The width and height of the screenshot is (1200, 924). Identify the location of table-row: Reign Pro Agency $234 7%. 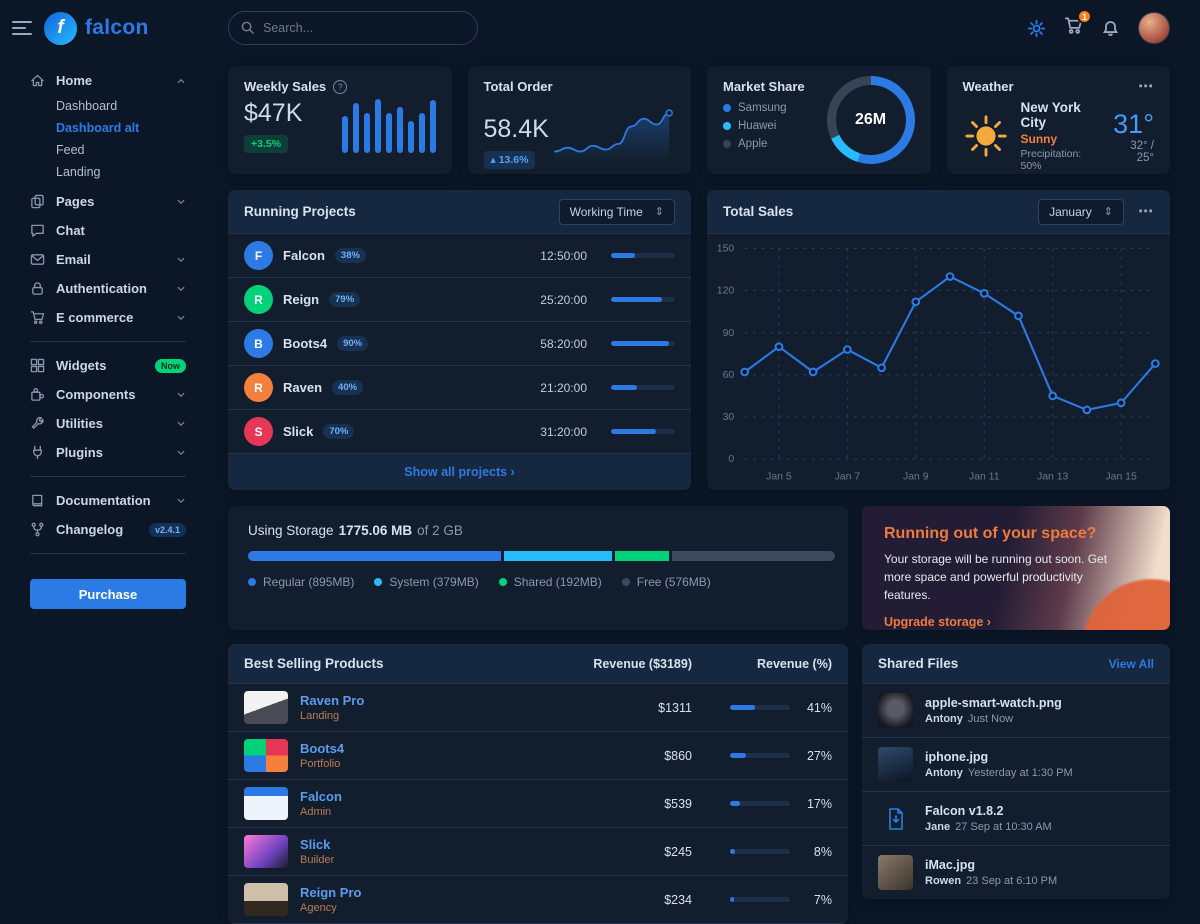
(538, 900).